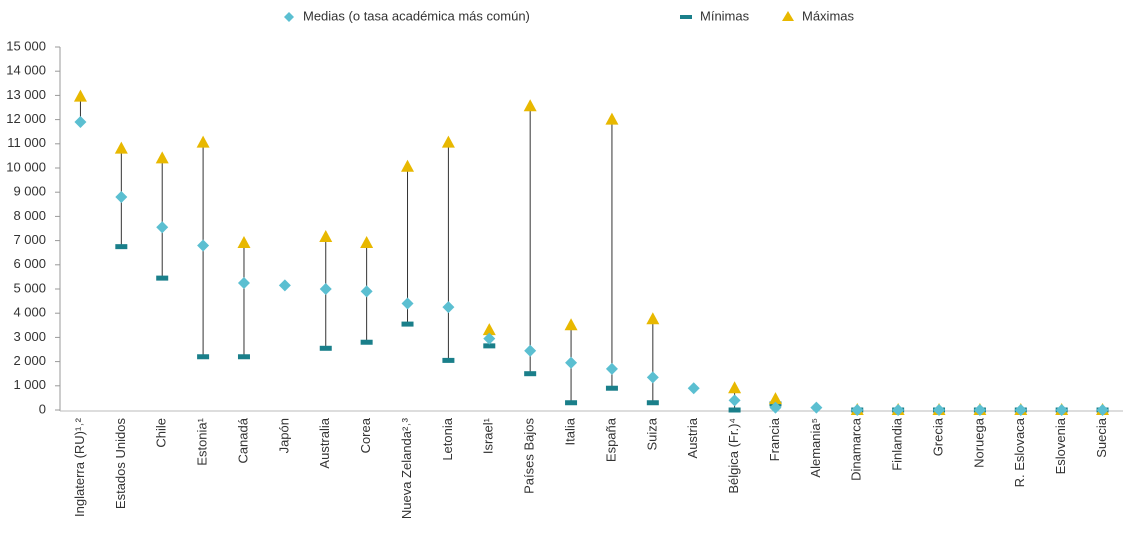  Describe the element at coordinates (283, 435) in the screenshot. I see `x-tick-label: Japón` at that location.